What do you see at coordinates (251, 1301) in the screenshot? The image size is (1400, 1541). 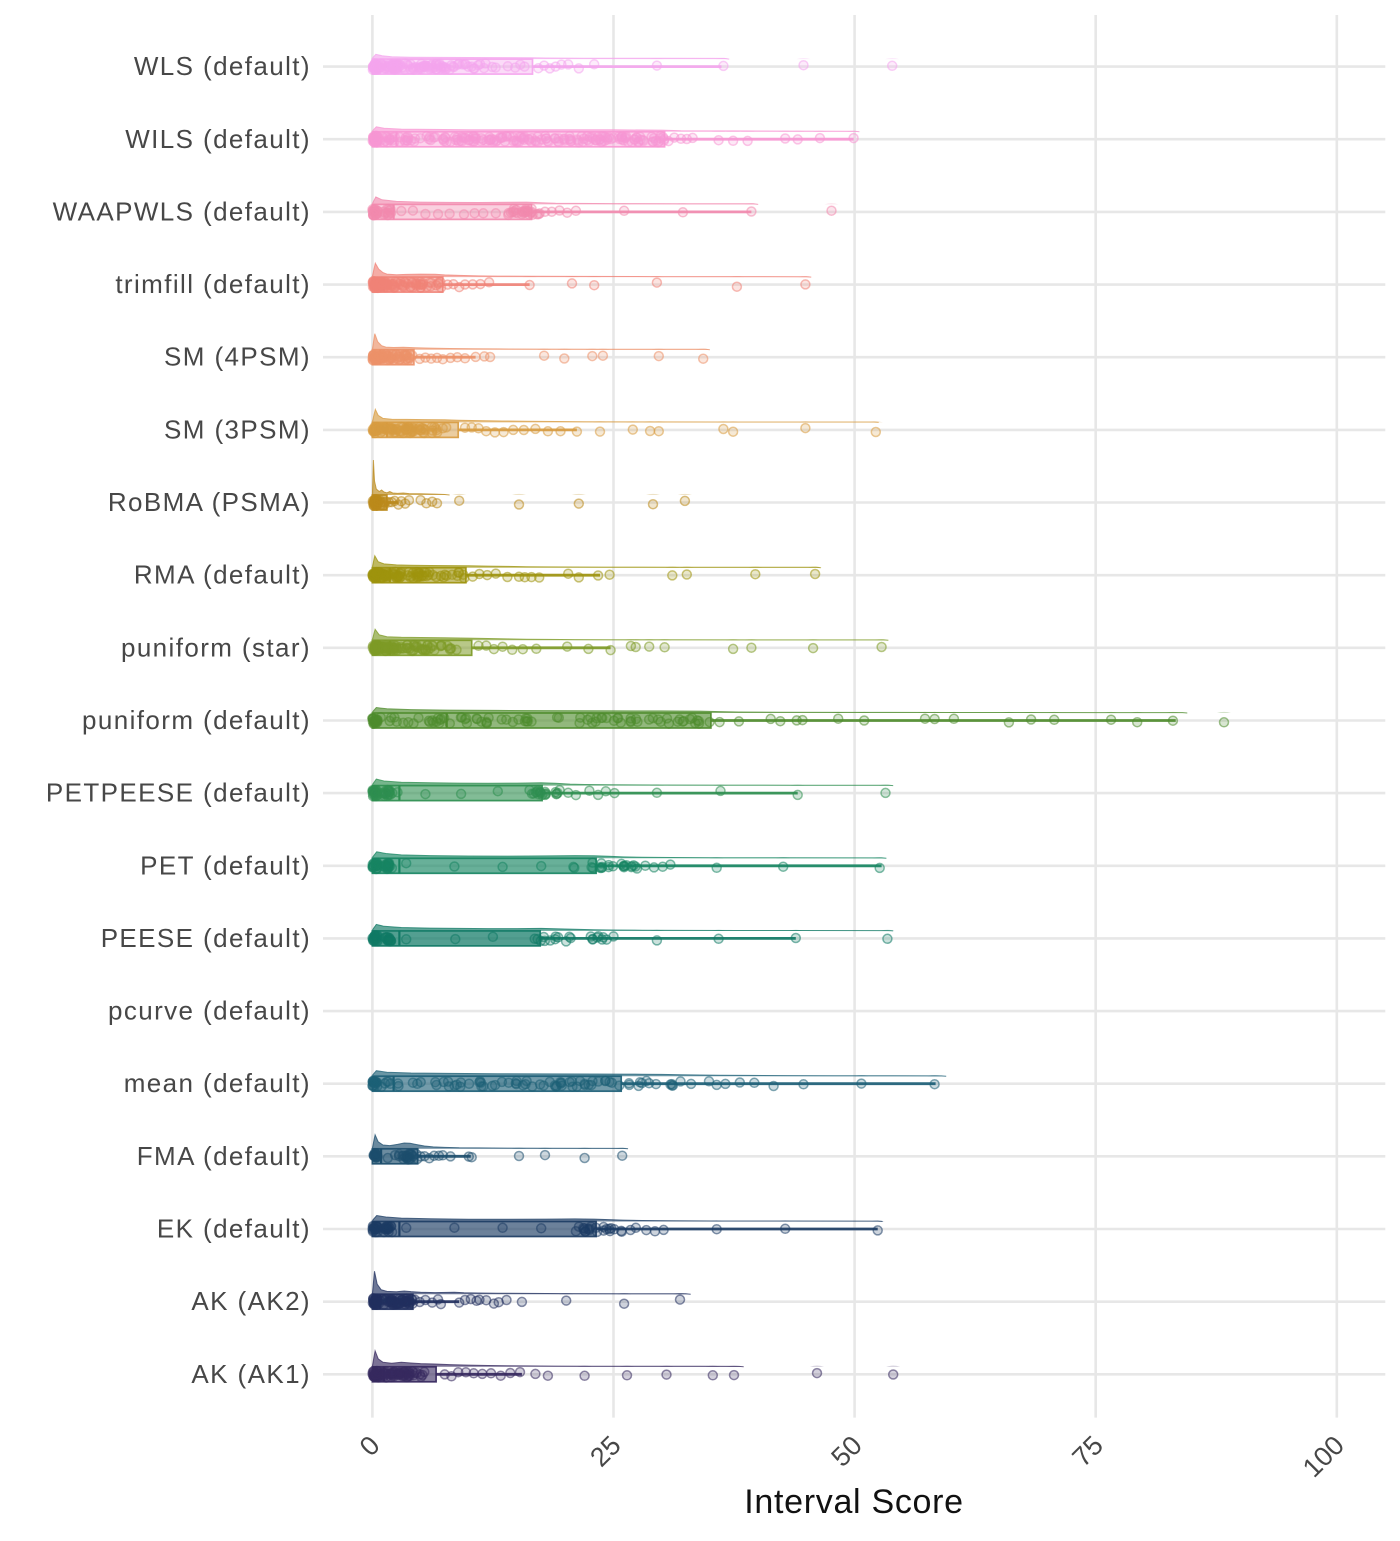 I see `svg-text: AK (AK2)` at bounding box center [251, 1301].